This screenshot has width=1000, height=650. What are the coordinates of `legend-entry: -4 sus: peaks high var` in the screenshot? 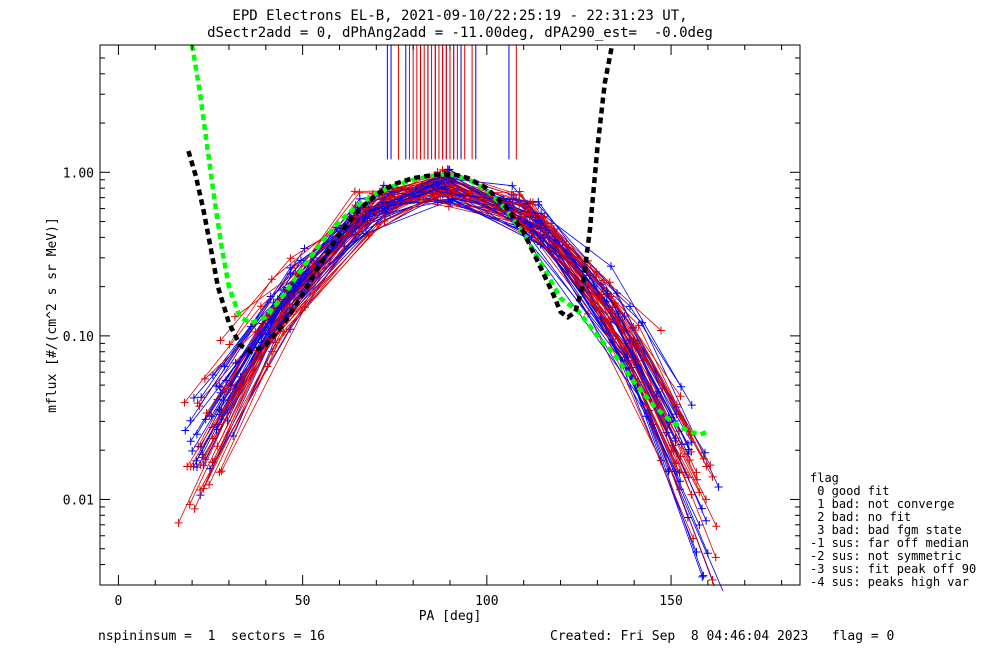 It's located at (889, 582).